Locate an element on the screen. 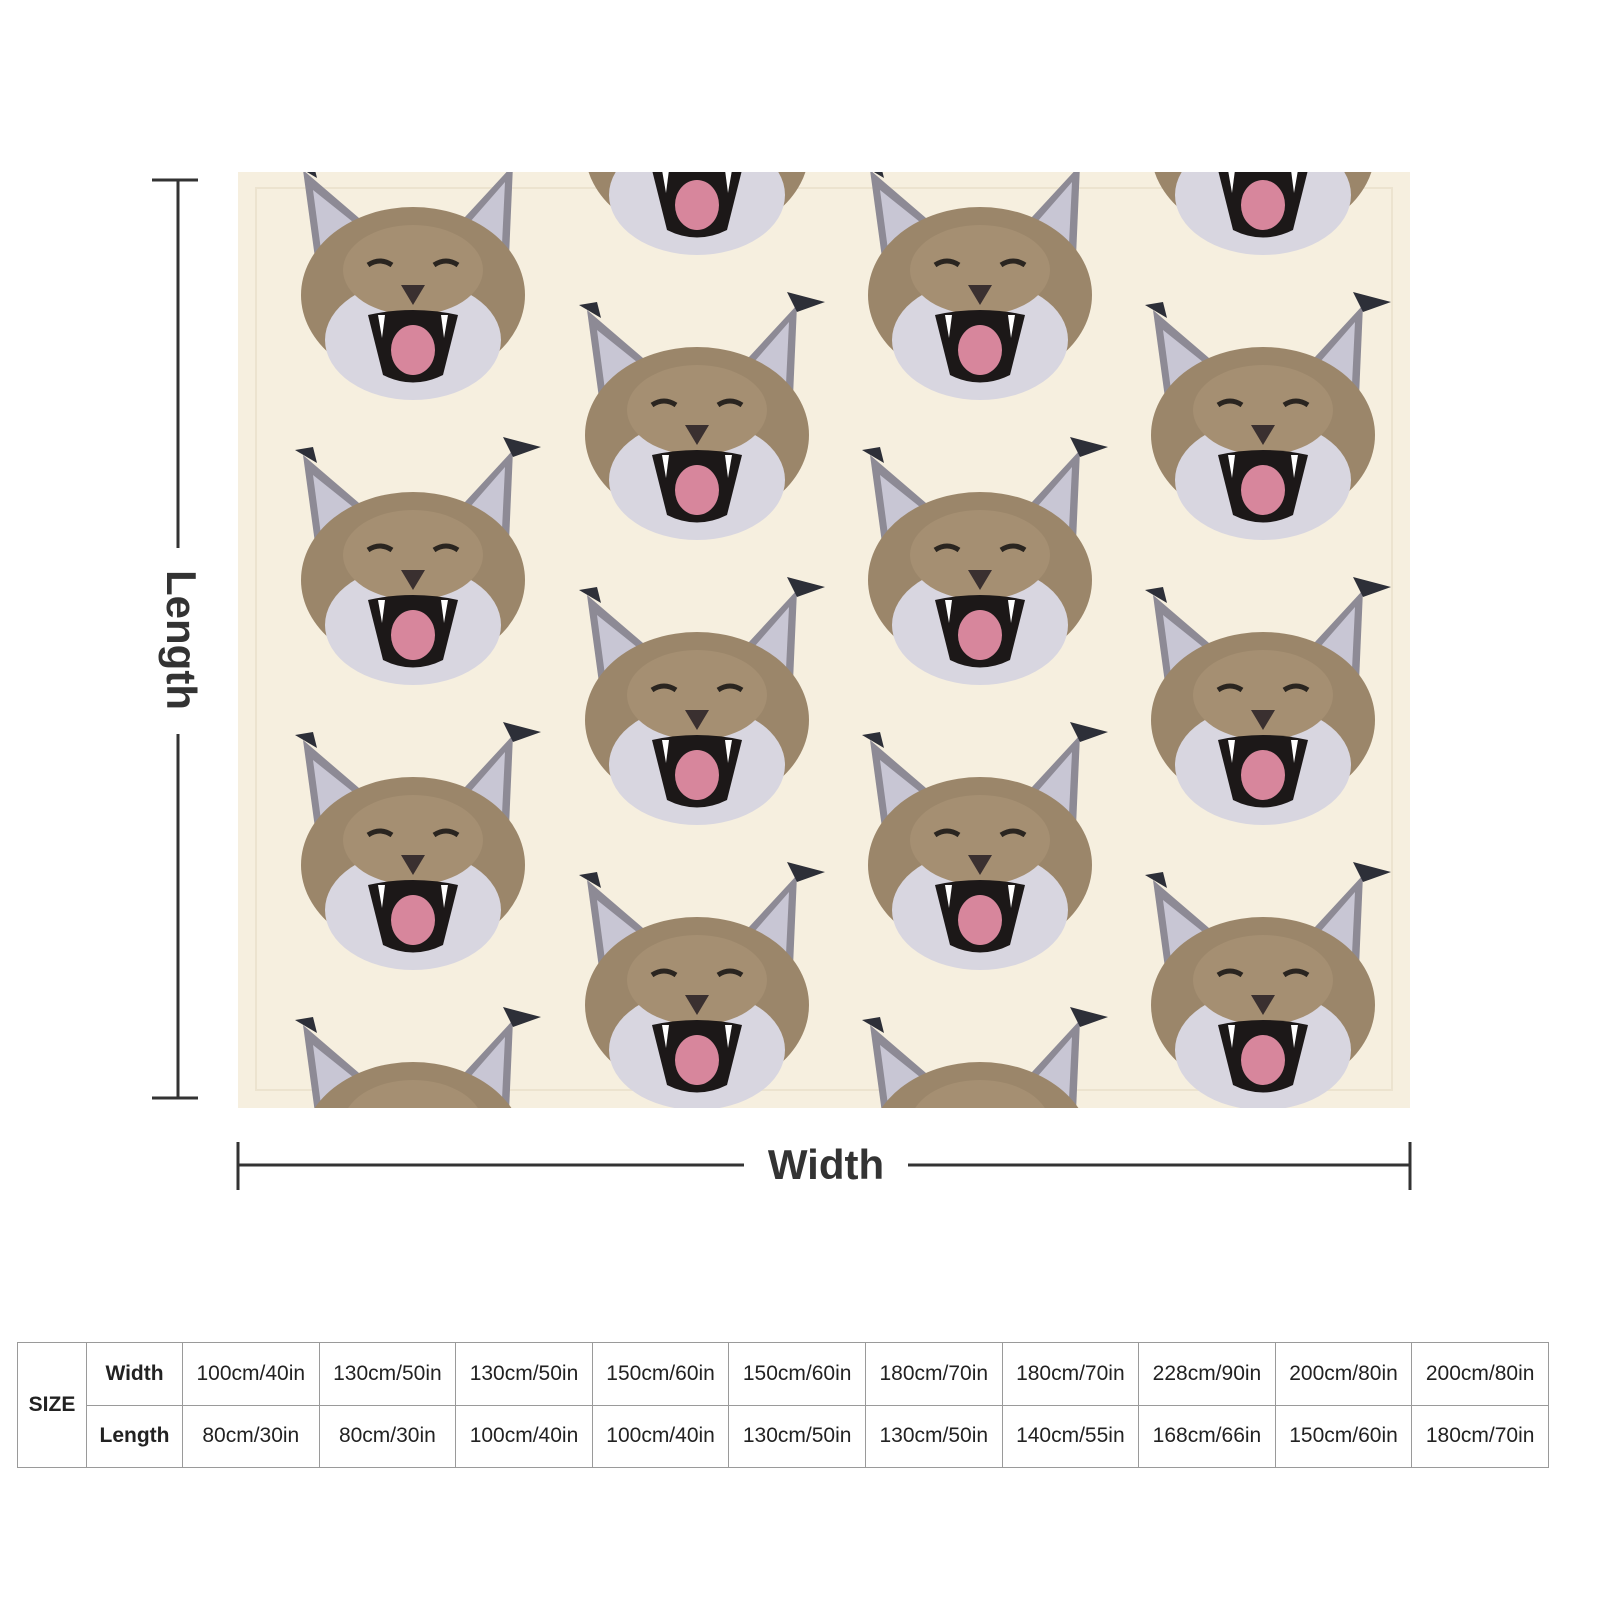  size-cell: 228cm/90in is located at coordinates (1207, 1374).